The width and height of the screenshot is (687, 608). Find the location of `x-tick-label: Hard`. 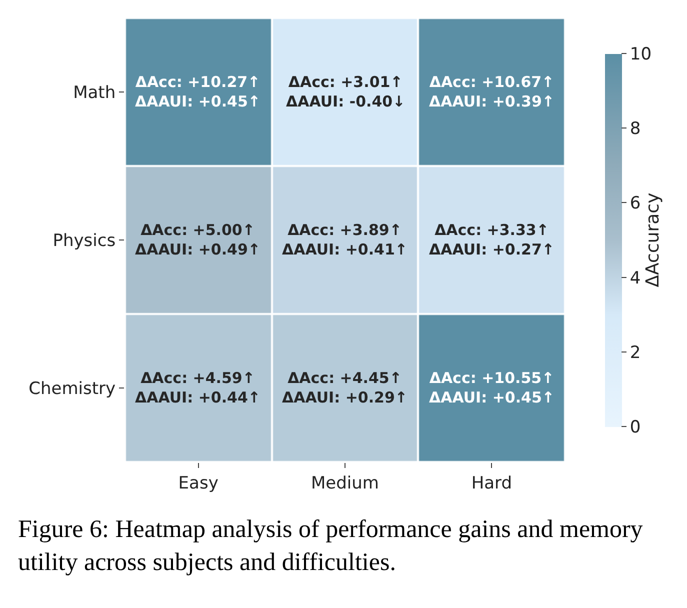

x-tick-label: Hard is located at coordinates (491, 483).